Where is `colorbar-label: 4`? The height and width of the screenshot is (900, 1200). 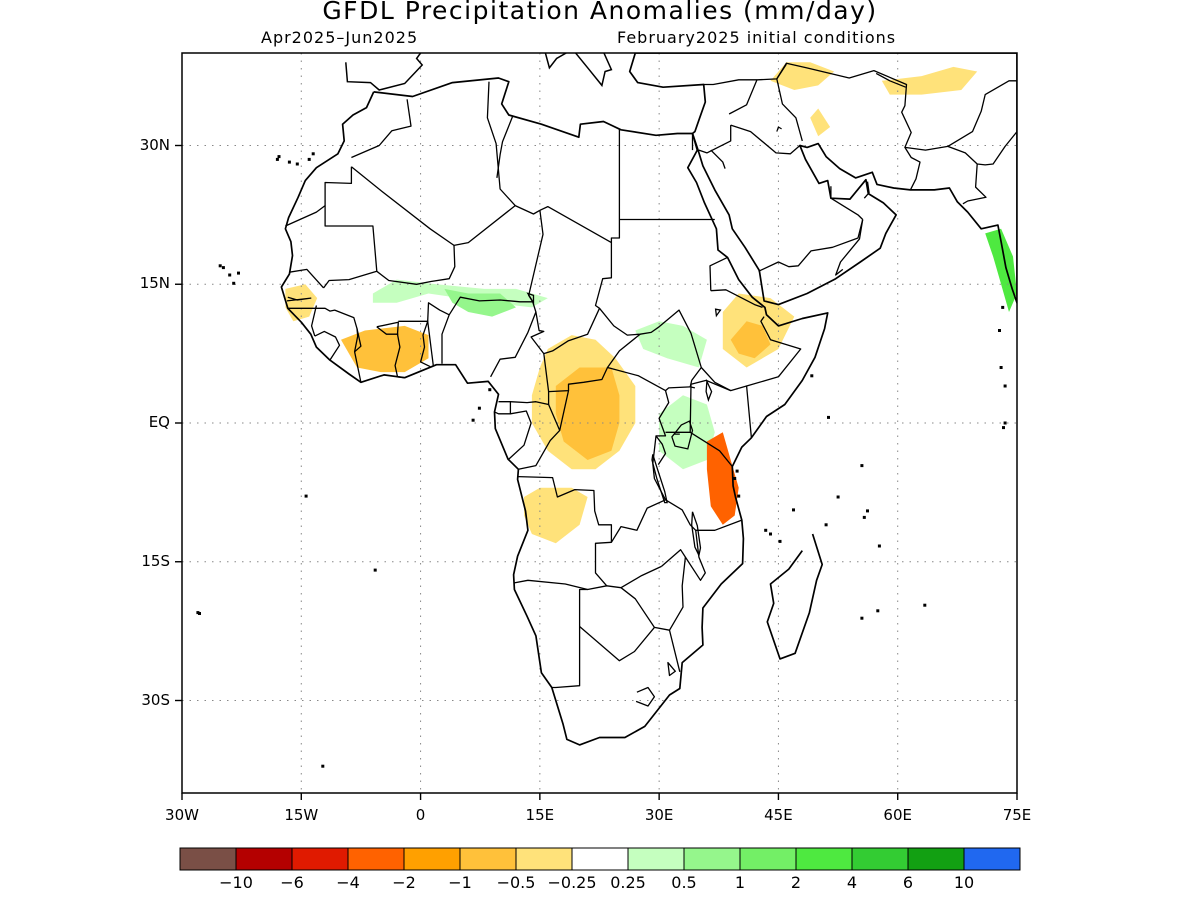 colorbar-label: 4 is located at coordinates (852, 882).